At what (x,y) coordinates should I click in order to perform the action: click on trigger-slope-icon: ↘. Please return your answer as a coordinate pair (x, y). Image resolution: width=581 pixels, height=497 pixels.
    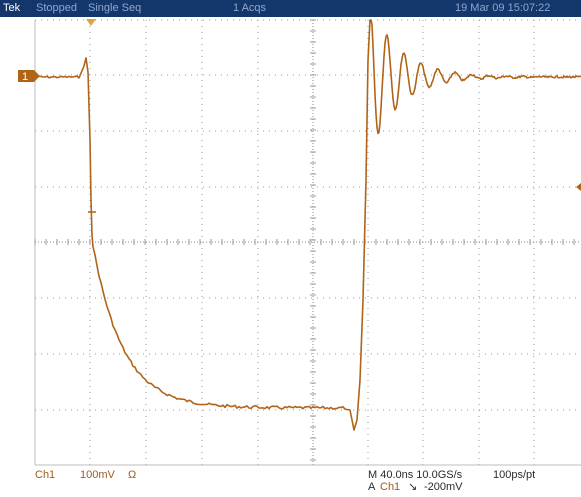
    Looking at the image, I should click on (413, 487).